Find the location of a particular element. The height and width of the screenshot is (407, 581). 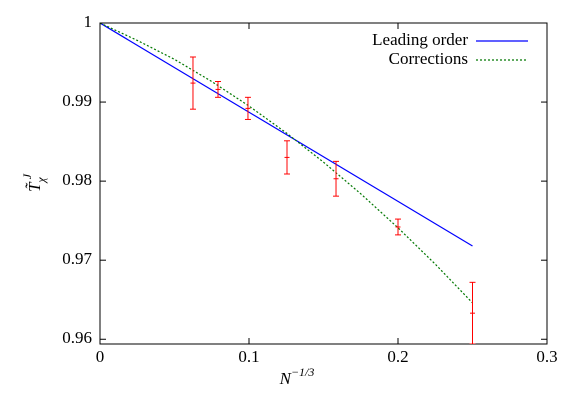

legend-label: Corrections is located at coordinates (428, 58).